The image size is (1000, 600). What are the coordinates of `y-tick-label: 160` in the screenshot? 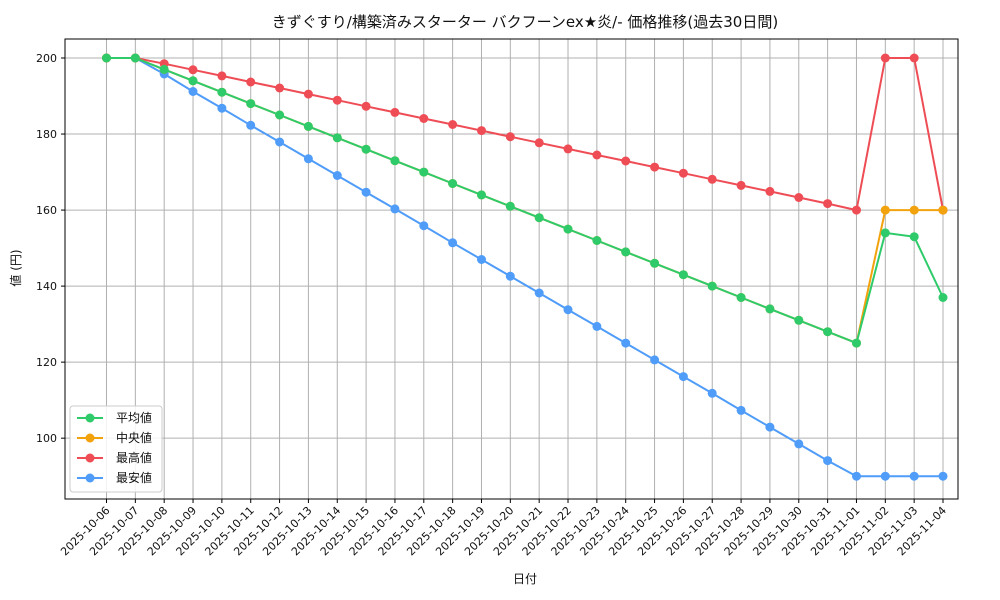 It's located at (46, 210).